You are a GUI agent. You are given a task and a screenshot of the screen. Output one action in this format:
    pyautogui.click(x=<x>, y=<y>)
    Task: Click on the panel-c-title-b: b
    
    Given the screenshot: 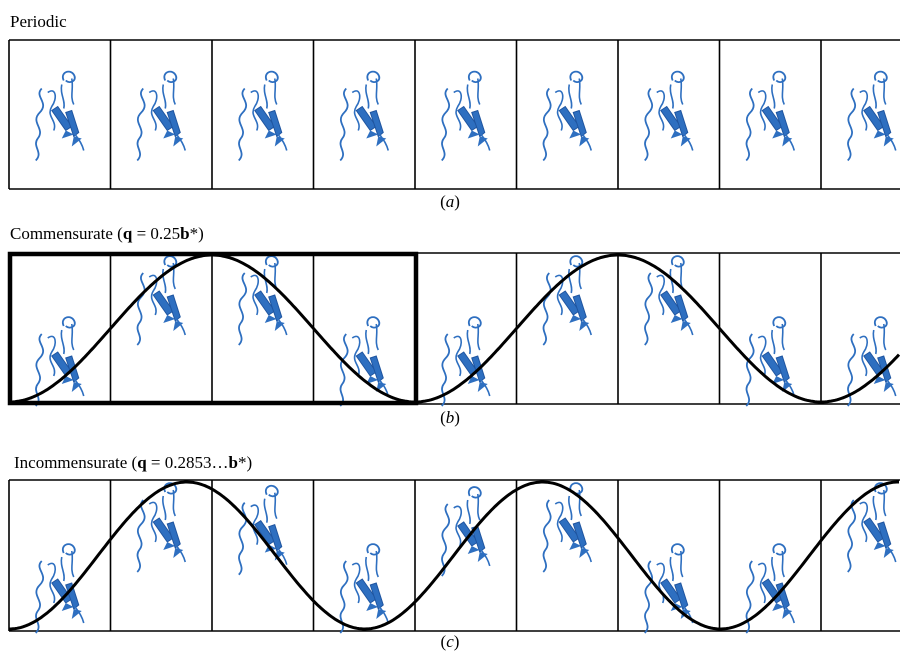 What is the action you would take?
    pyautogui.click(x=233, y=462)
    